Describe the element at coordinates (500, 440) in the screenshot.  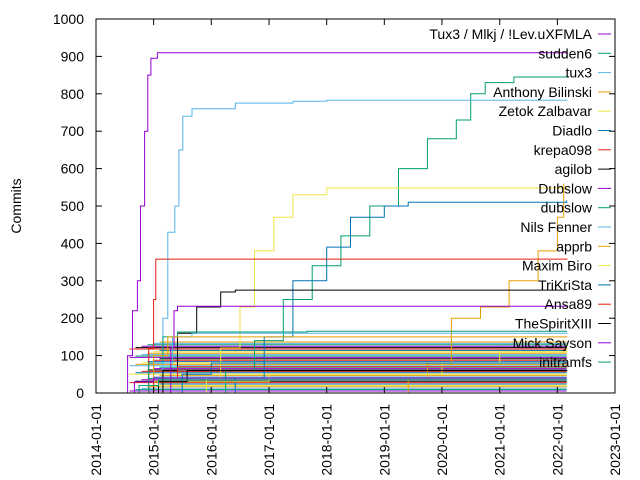
I see `x-tick-label: 2021-01-01` at that location.